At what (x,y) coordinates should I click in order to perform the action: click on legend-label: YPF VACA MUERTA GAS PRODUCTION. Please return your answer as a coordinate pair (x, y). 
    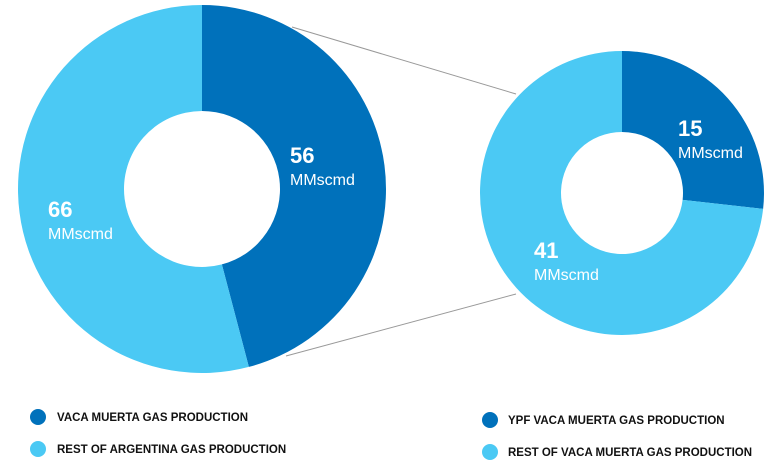
    Looking at the image, I should click on (616, 421).